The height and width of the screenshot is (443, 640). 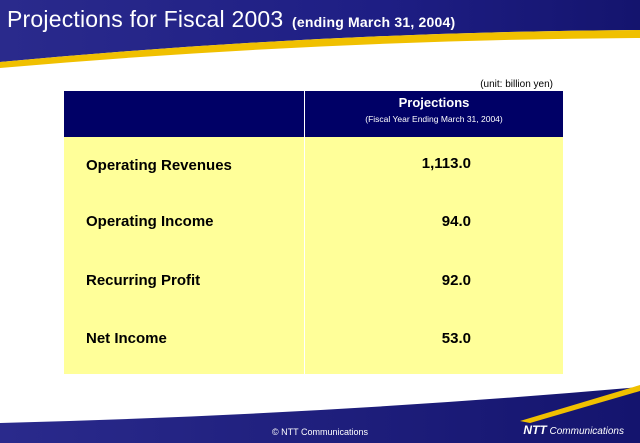 What do you see at coordinates (374, 22) in the screenshot?
I see `slide-title-subtitle: (ending March 31, 2004)` at bounding box center [374, 22].